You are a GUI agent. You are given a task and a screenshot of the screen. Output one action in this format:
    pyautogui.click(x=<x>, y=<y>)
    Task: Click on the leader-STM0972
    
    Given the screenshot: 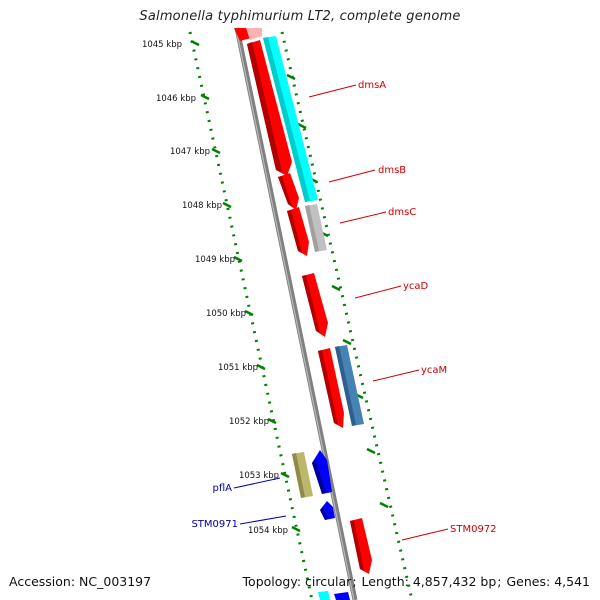 What is the action you would take?
    pyautogui.click(x=425, y=534)
    